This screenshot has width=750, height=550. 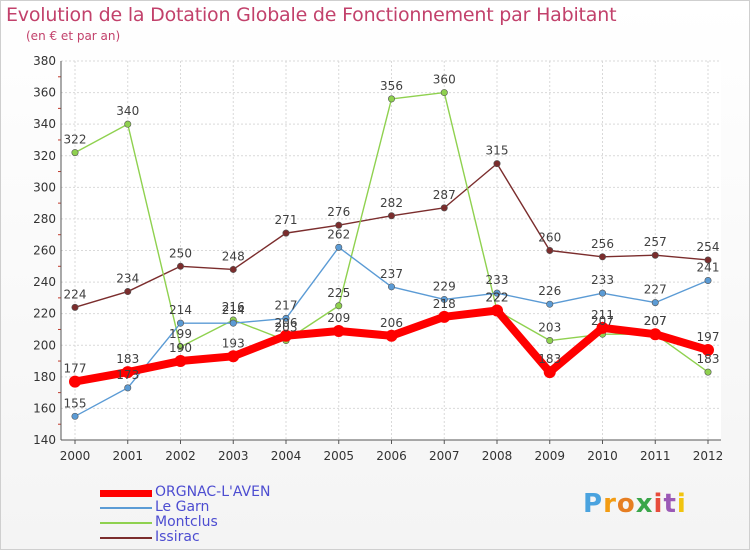 I want to click on legend-label: Le Garn, so click(x=182, y=507).